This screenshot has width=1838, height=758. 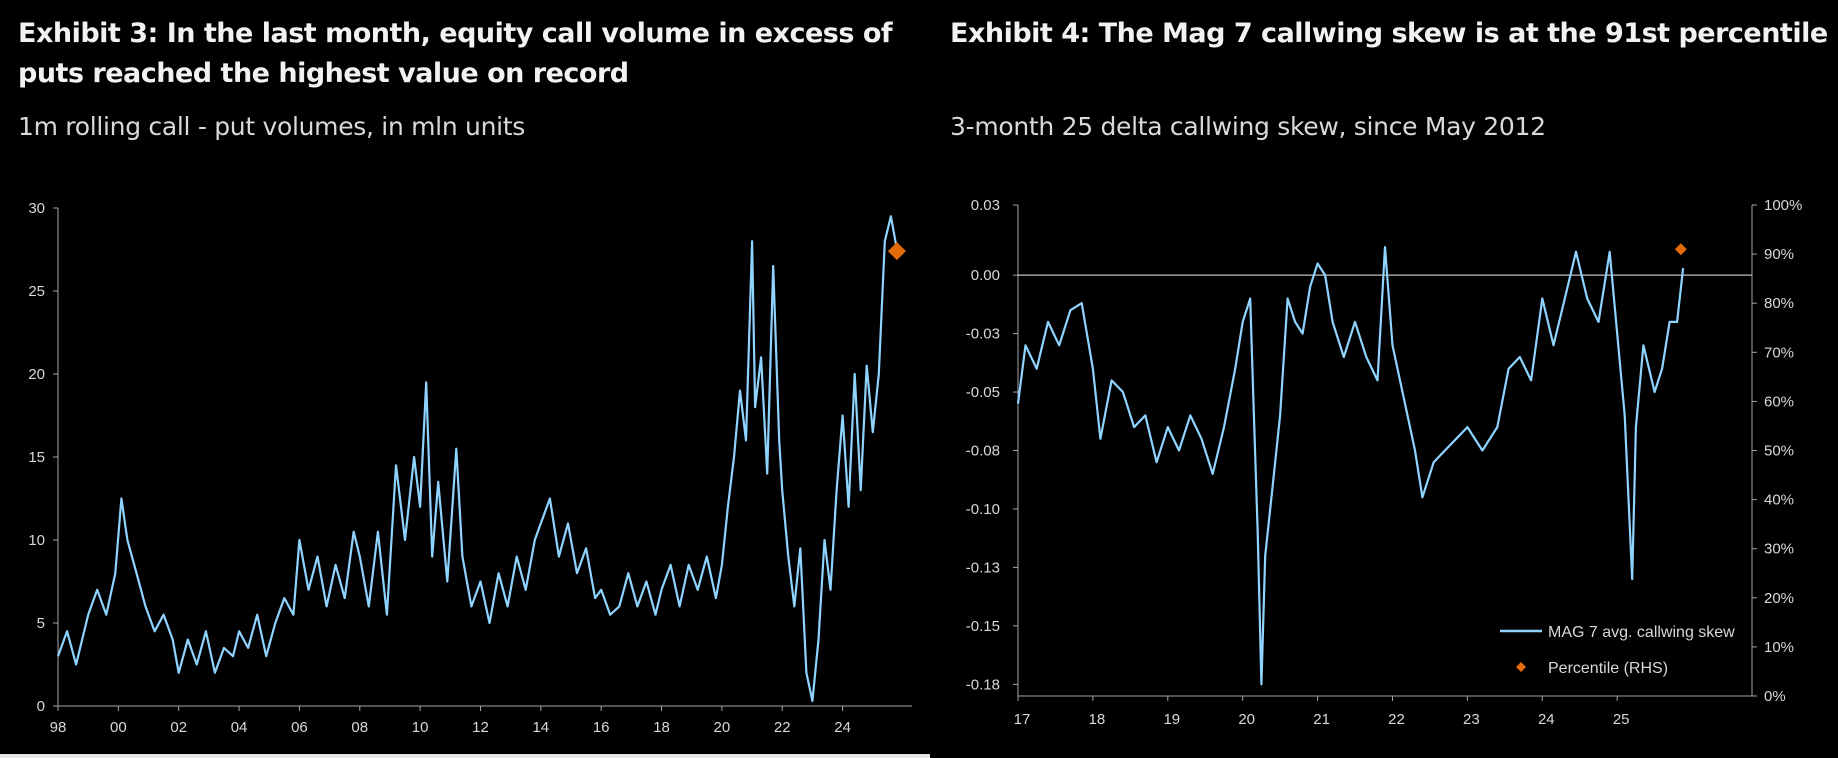 I want to click on y-tick-label: 30, so click(x=36, y=208).